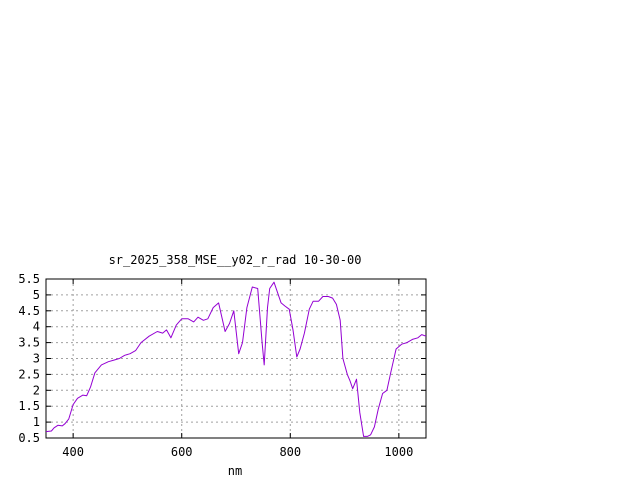 This screenshot has height=484, width=640. Describe the element at coordinates (36, 422) in the screenshot. I see `y-tick-label: 1` at that location.